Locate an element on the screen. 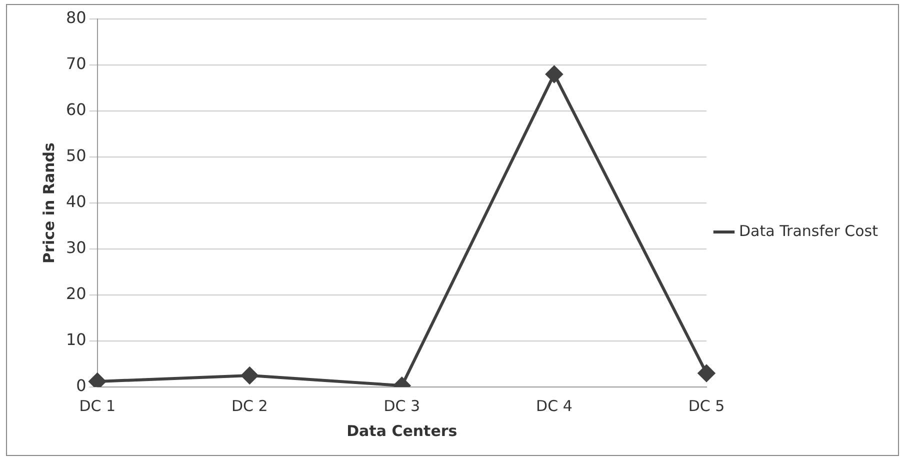 The image size is (907, 462). y-tick-label: 10 is located at coordinates (76, 340).